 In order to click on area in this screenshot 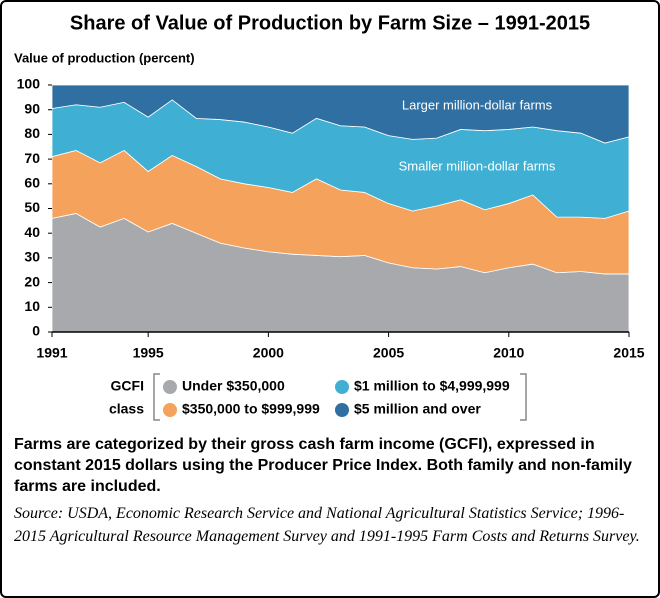, I will do `click(340, 114)`.